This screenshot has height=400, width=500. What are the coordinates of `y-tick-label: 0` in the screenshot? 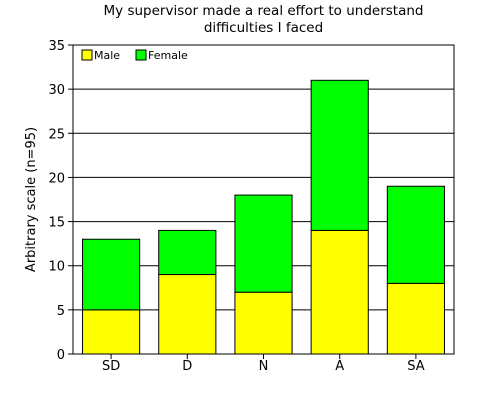 It's located at (61, 355).